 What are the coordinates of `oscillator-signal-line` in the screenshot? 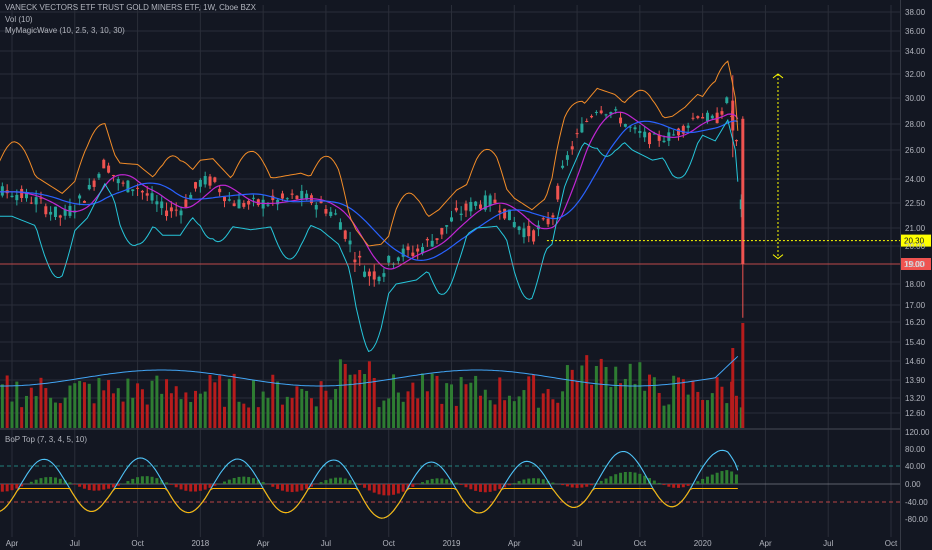 It's located at (369, 503).